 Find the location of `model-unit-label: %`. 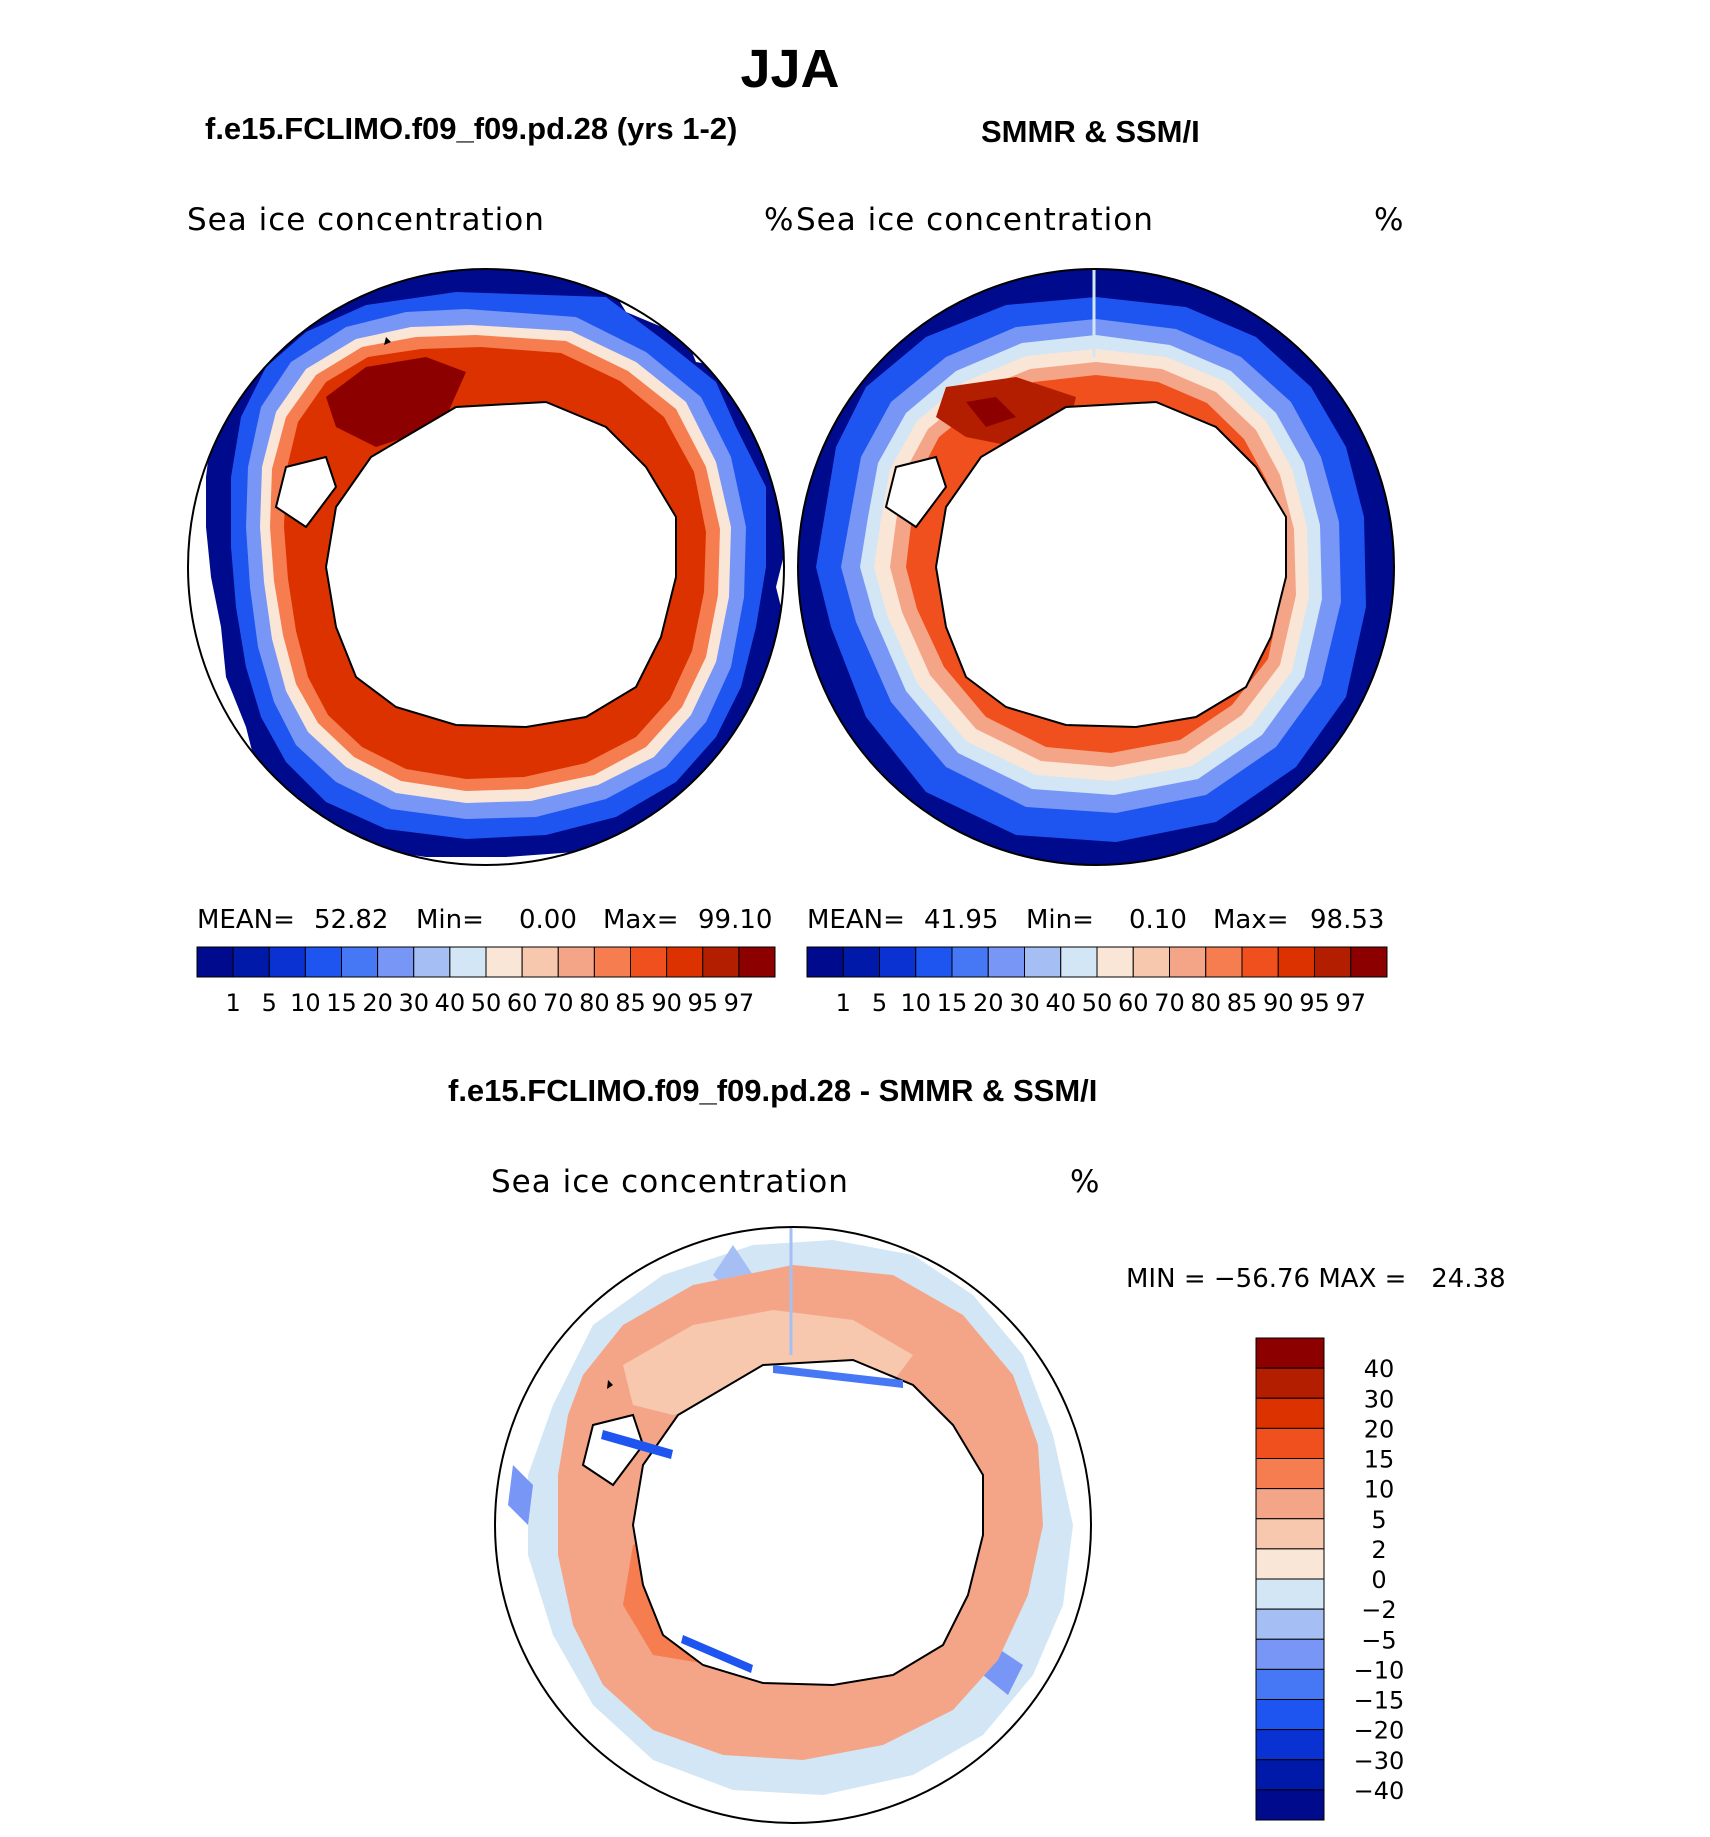

model-unit-label: % is located at coordinates (779, 220).